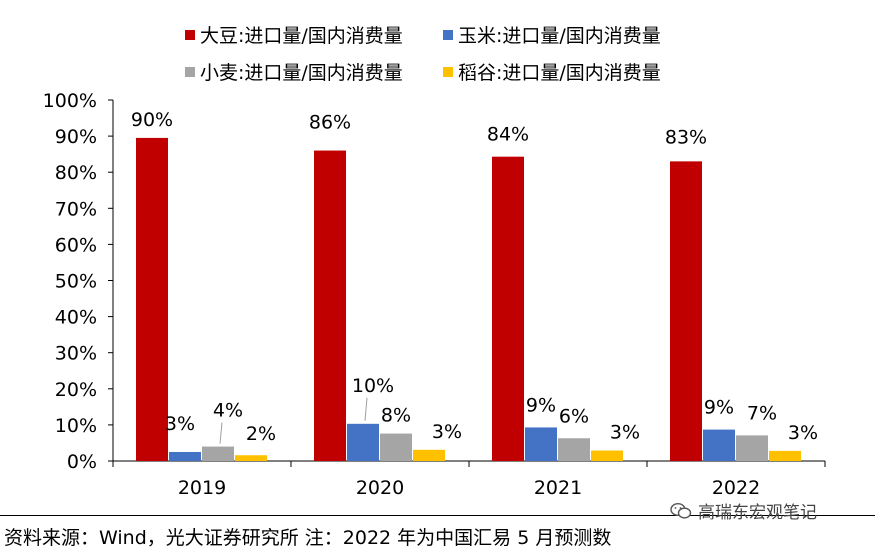 The width and height of the screenshot is (875, 551). Describe the element at coordinates (228, 411) in the screenshot. I see `data-label: 4%` at that location.